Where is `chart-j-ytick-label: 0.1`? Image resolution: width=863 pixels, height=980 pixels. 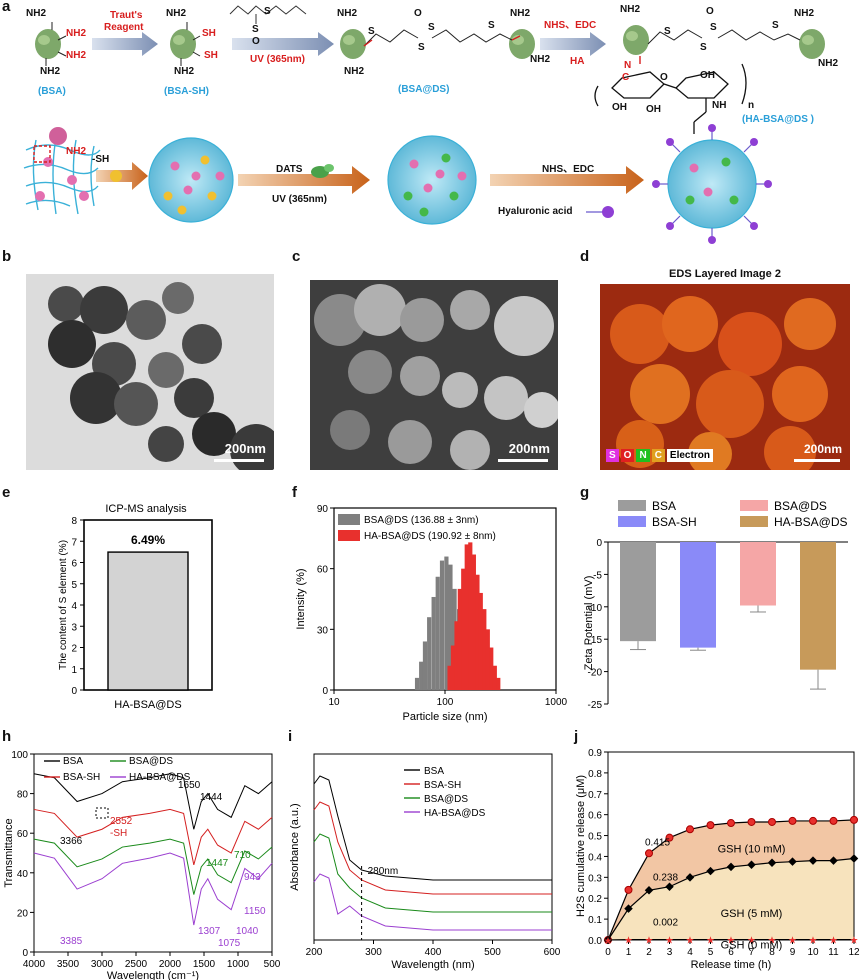
chart-j-ytick-label: 0.1 is located at coordinates (595, 920).